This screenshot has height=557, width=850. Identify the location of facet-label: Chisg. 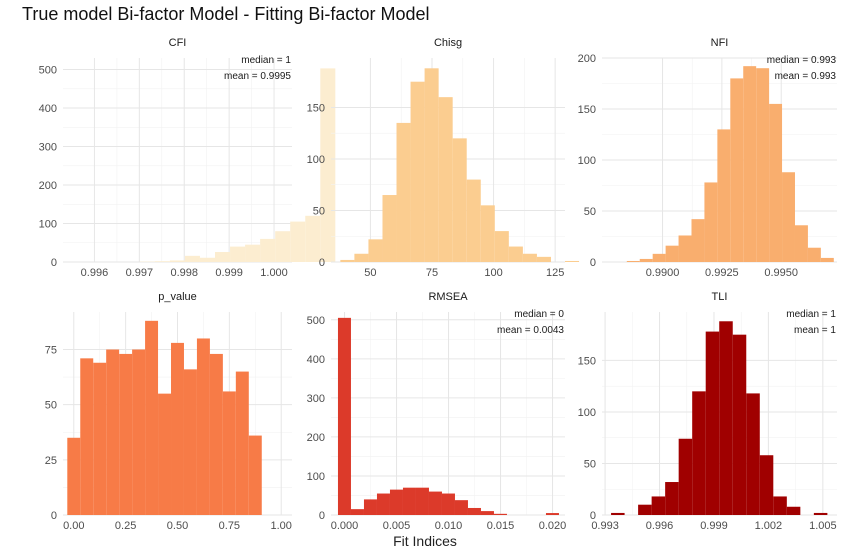
(448, 43).